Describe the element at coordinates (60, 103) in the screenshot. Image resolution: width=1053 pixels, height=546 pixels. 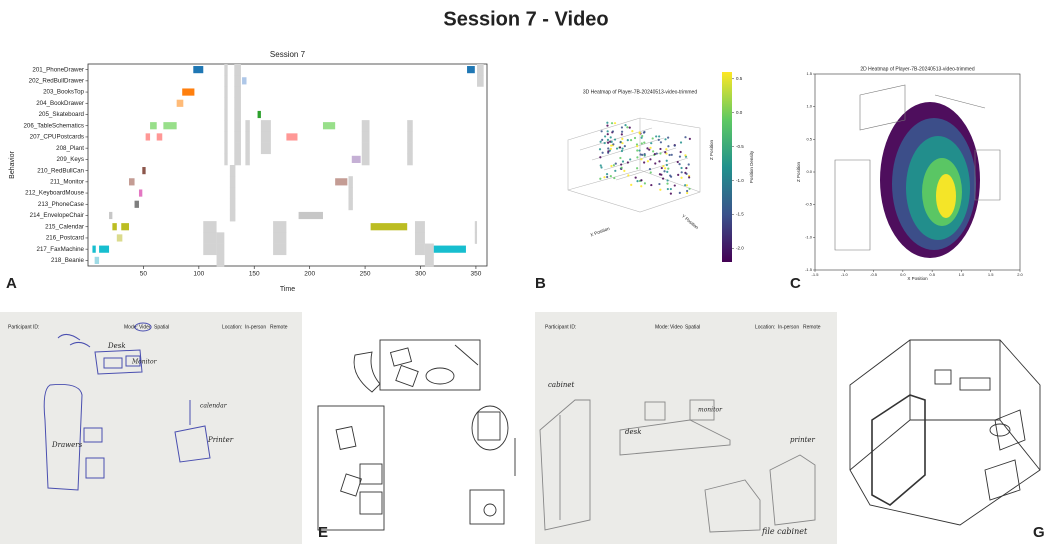
I see `row-label: 204_BookDrawer` at that location.